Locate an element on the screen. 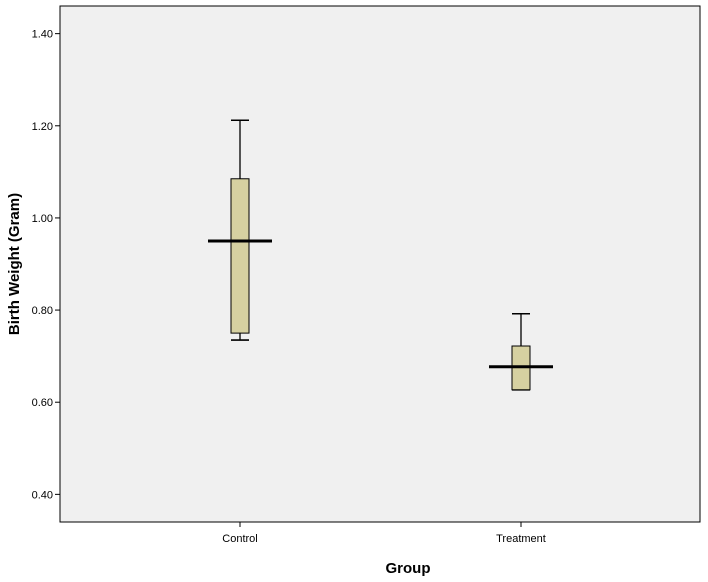  y-tick-label: 0.60 is located at coordinates (42, 403).